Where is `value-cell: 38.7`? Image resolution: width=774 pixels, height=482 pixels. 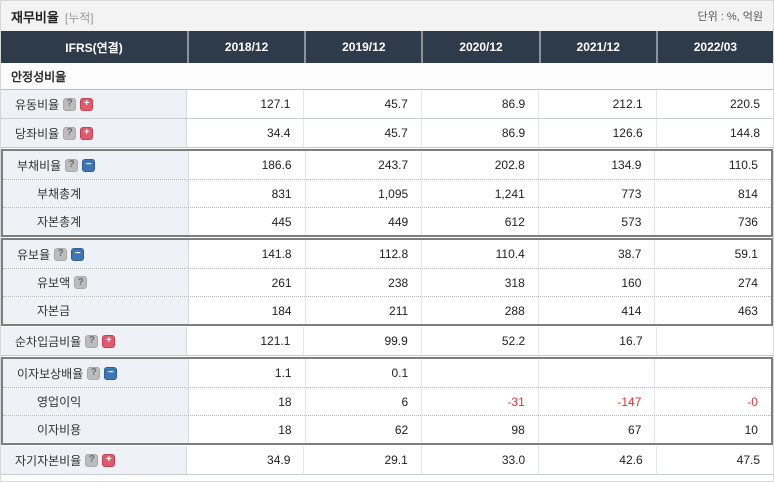 value-cell: 38.7 is located at coordinates (596, 254).